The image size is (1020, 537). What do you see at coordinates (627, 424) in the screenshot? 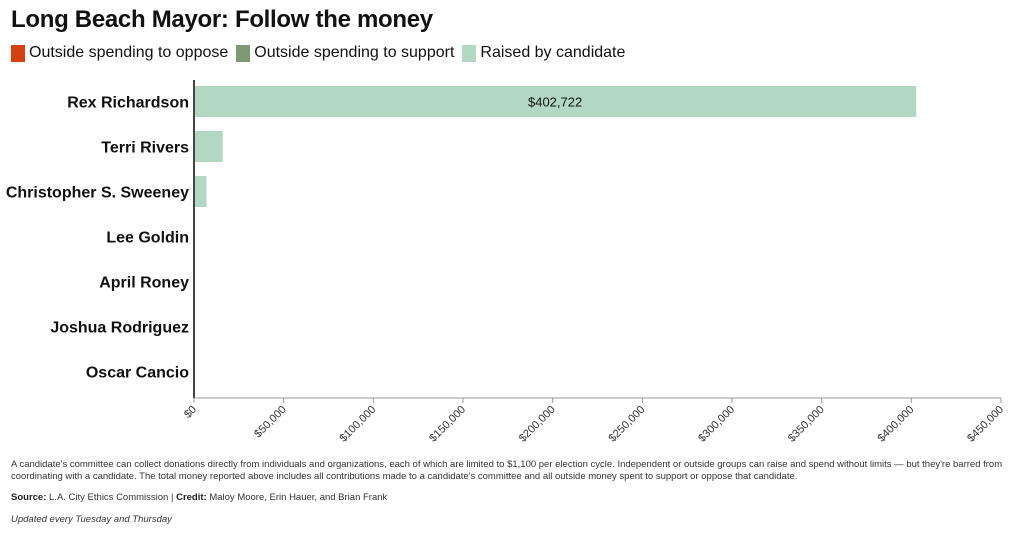
I see `x-tick-label: $250,000` at bounding box center [627, 424].